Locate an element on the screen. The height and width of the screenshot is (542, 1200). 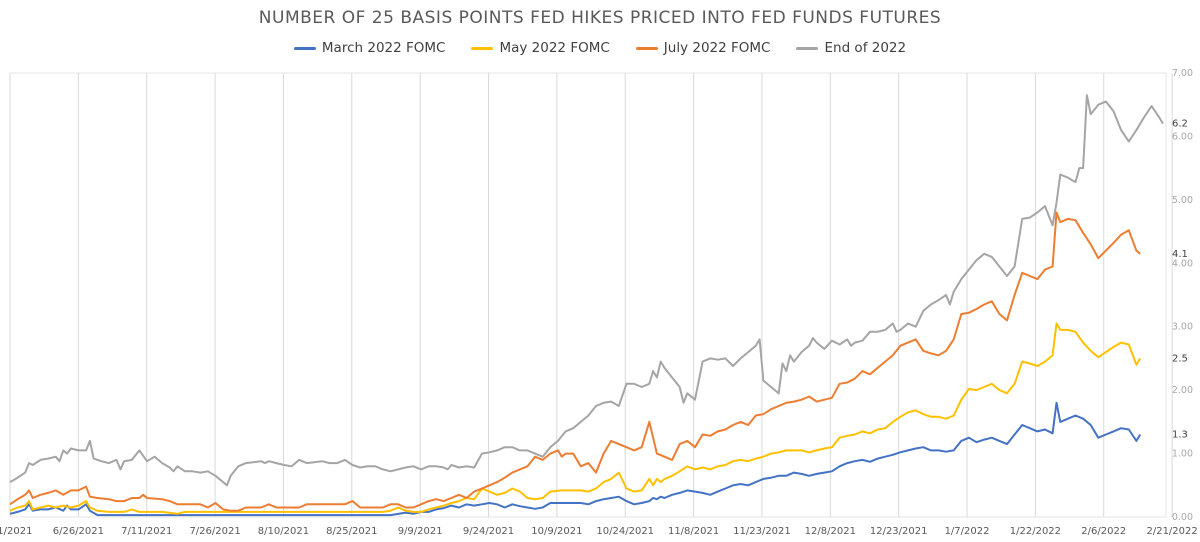
legend-item: End of 2022 is located at coordinates (851, 48).